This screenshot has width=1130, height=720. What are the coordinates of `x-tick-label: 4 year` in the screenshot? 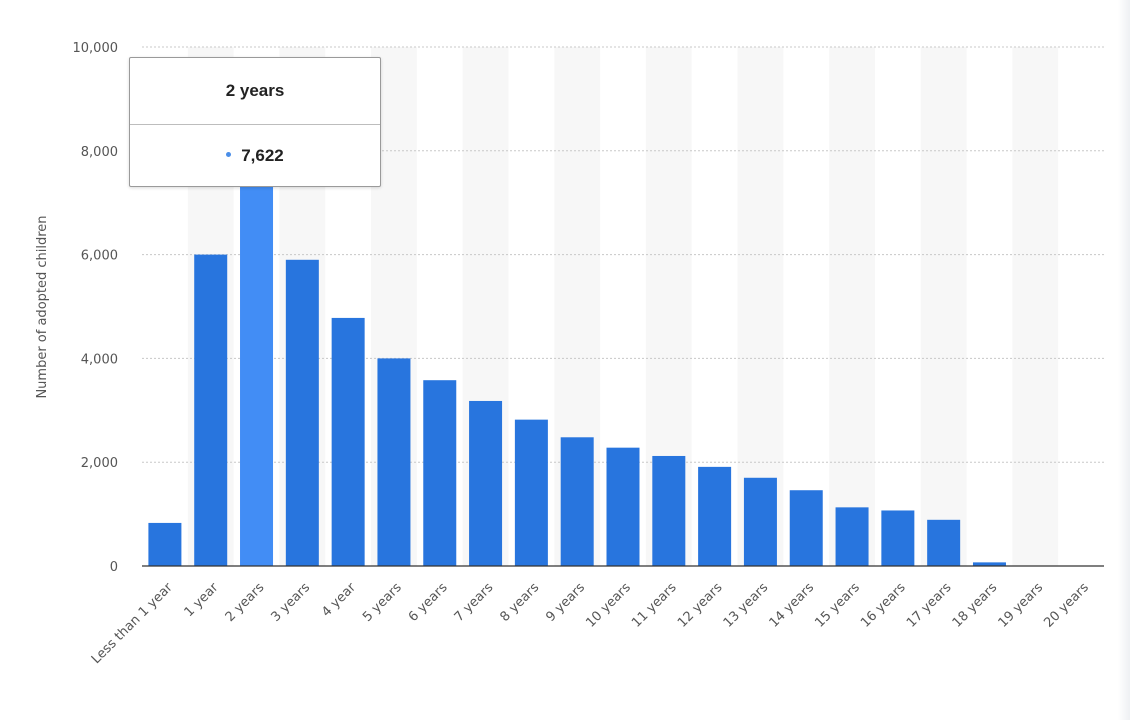 It's located at (339, 600).